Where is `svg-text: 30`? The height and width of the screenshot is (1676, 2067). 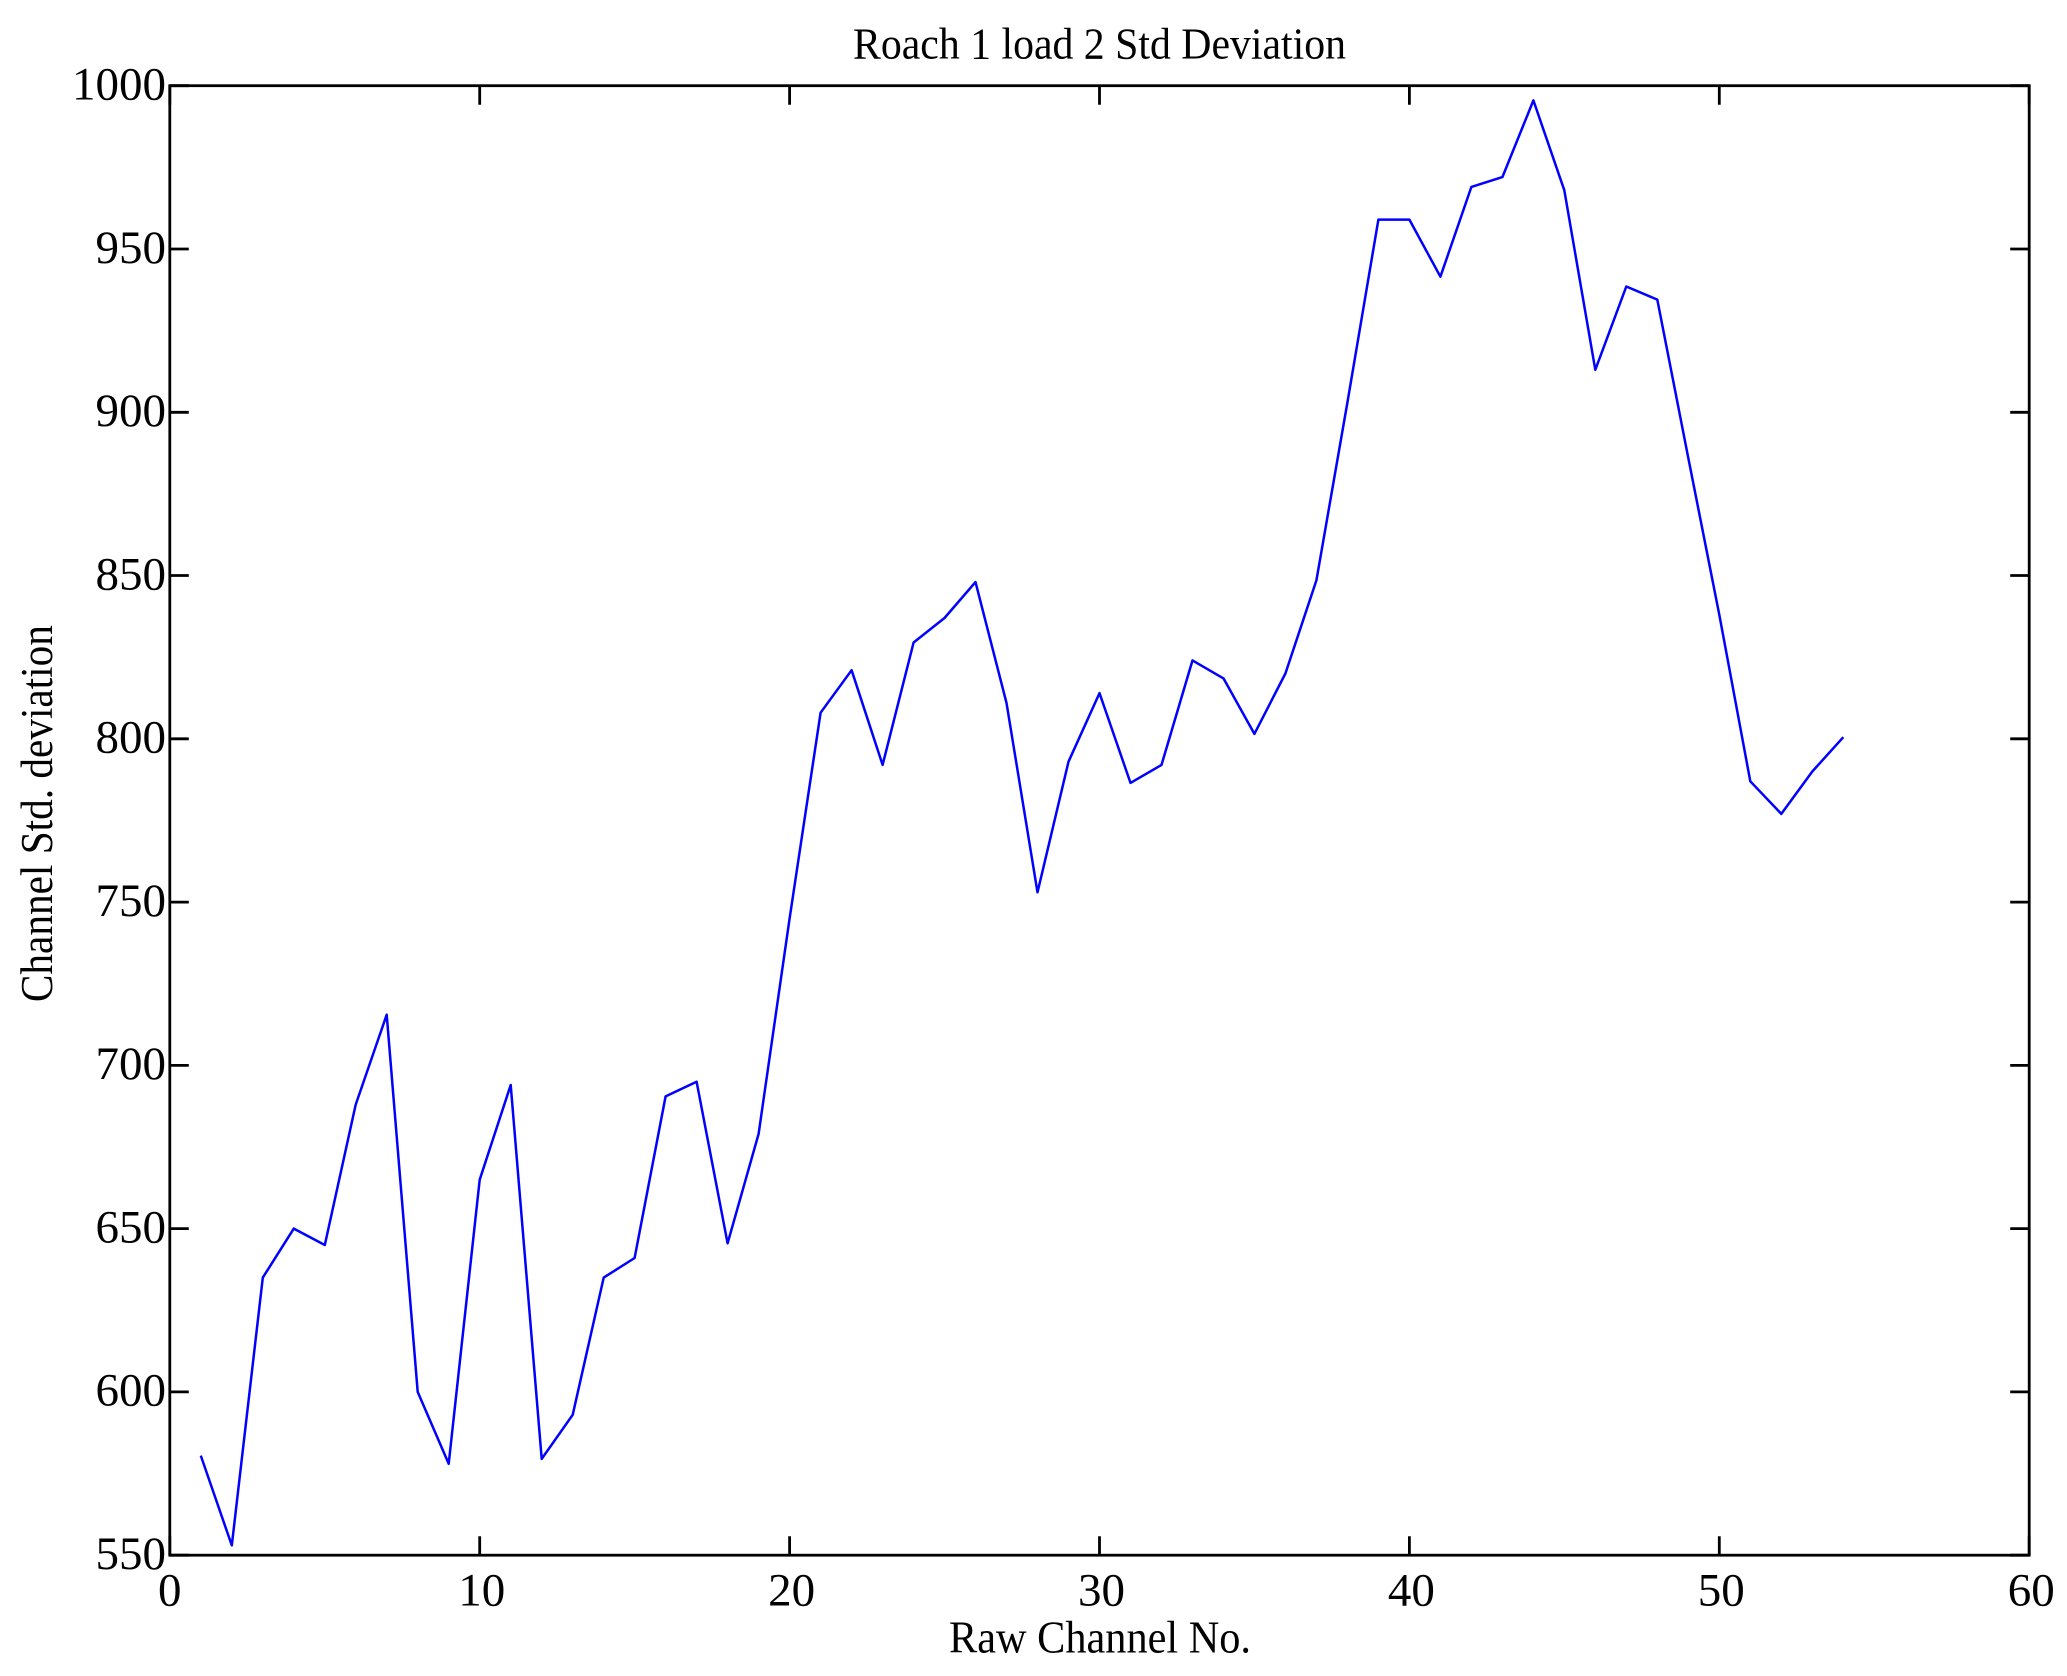
svg-text: 30 is located at coordinates (1101, 1591).